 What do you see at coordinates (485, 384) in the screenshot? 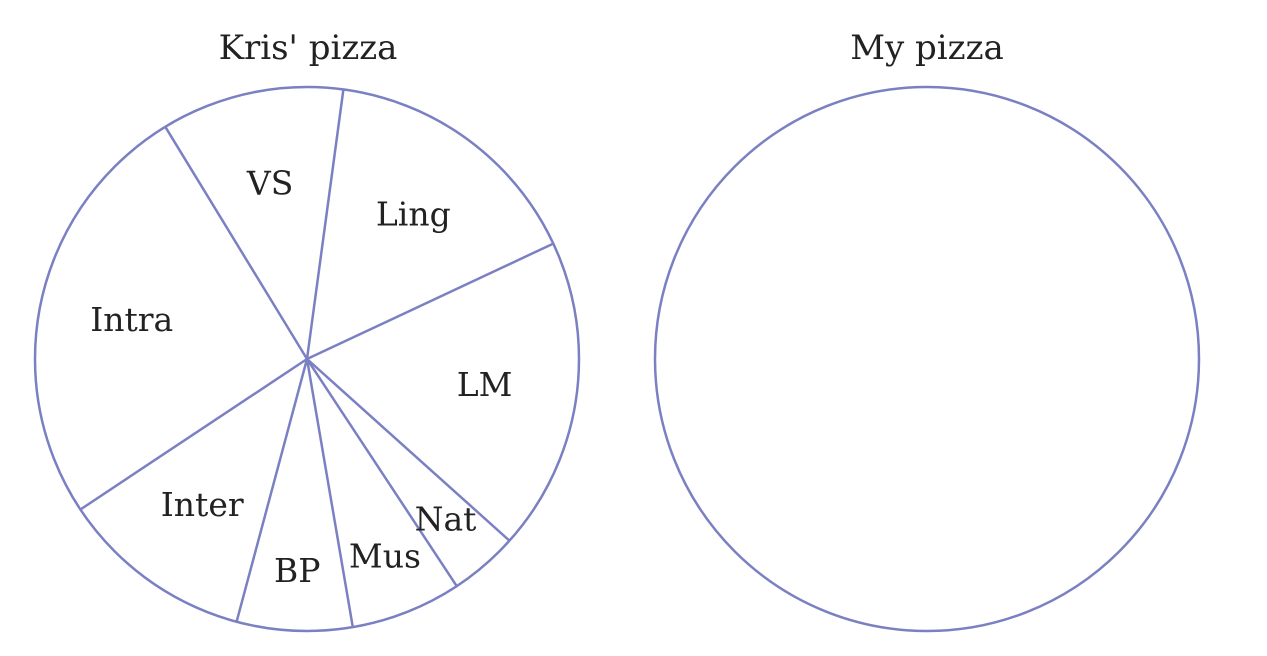
I see `slice-label-lm: LM` at bounding box center [485, 384].